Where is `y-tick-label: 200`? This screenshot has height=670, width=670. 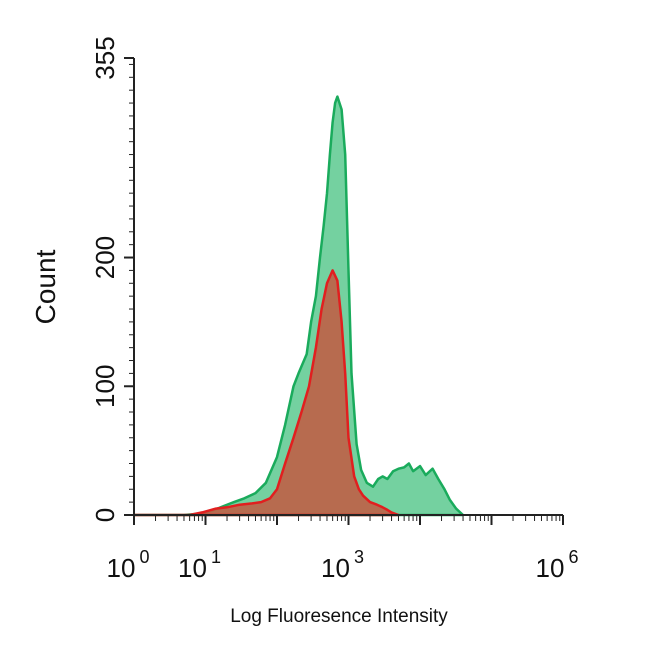 y-tick-label: 200 is located at coordinates (105, 257).